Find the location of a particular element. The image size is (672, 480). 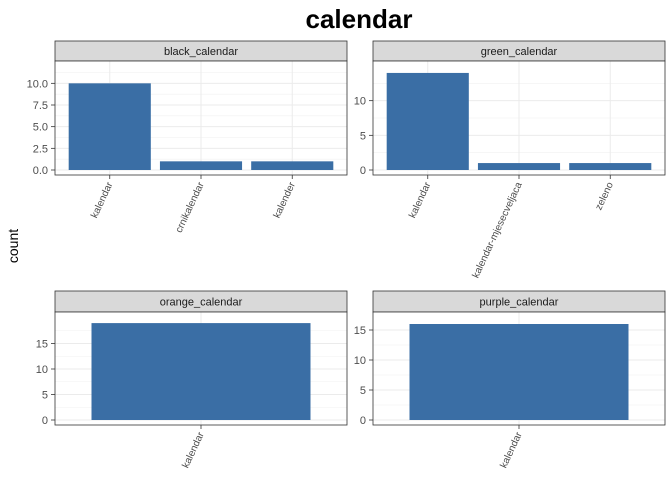

bar-crnikalendar is located at coordinates (201, 165).